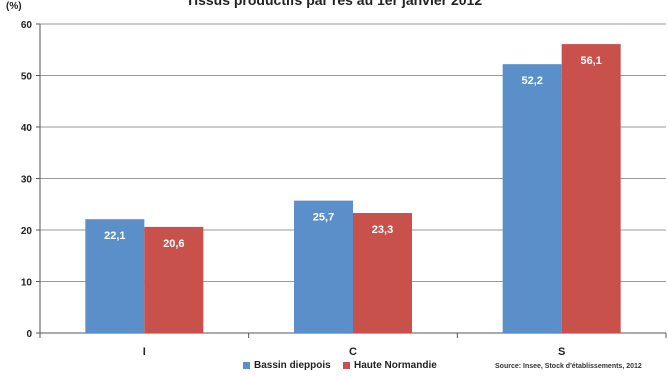  What do you see at coordinates (334, 367) in the screenshot?
I see `legend: Bassin dieppois Haute Normandie` at bounding box center [334, 367].